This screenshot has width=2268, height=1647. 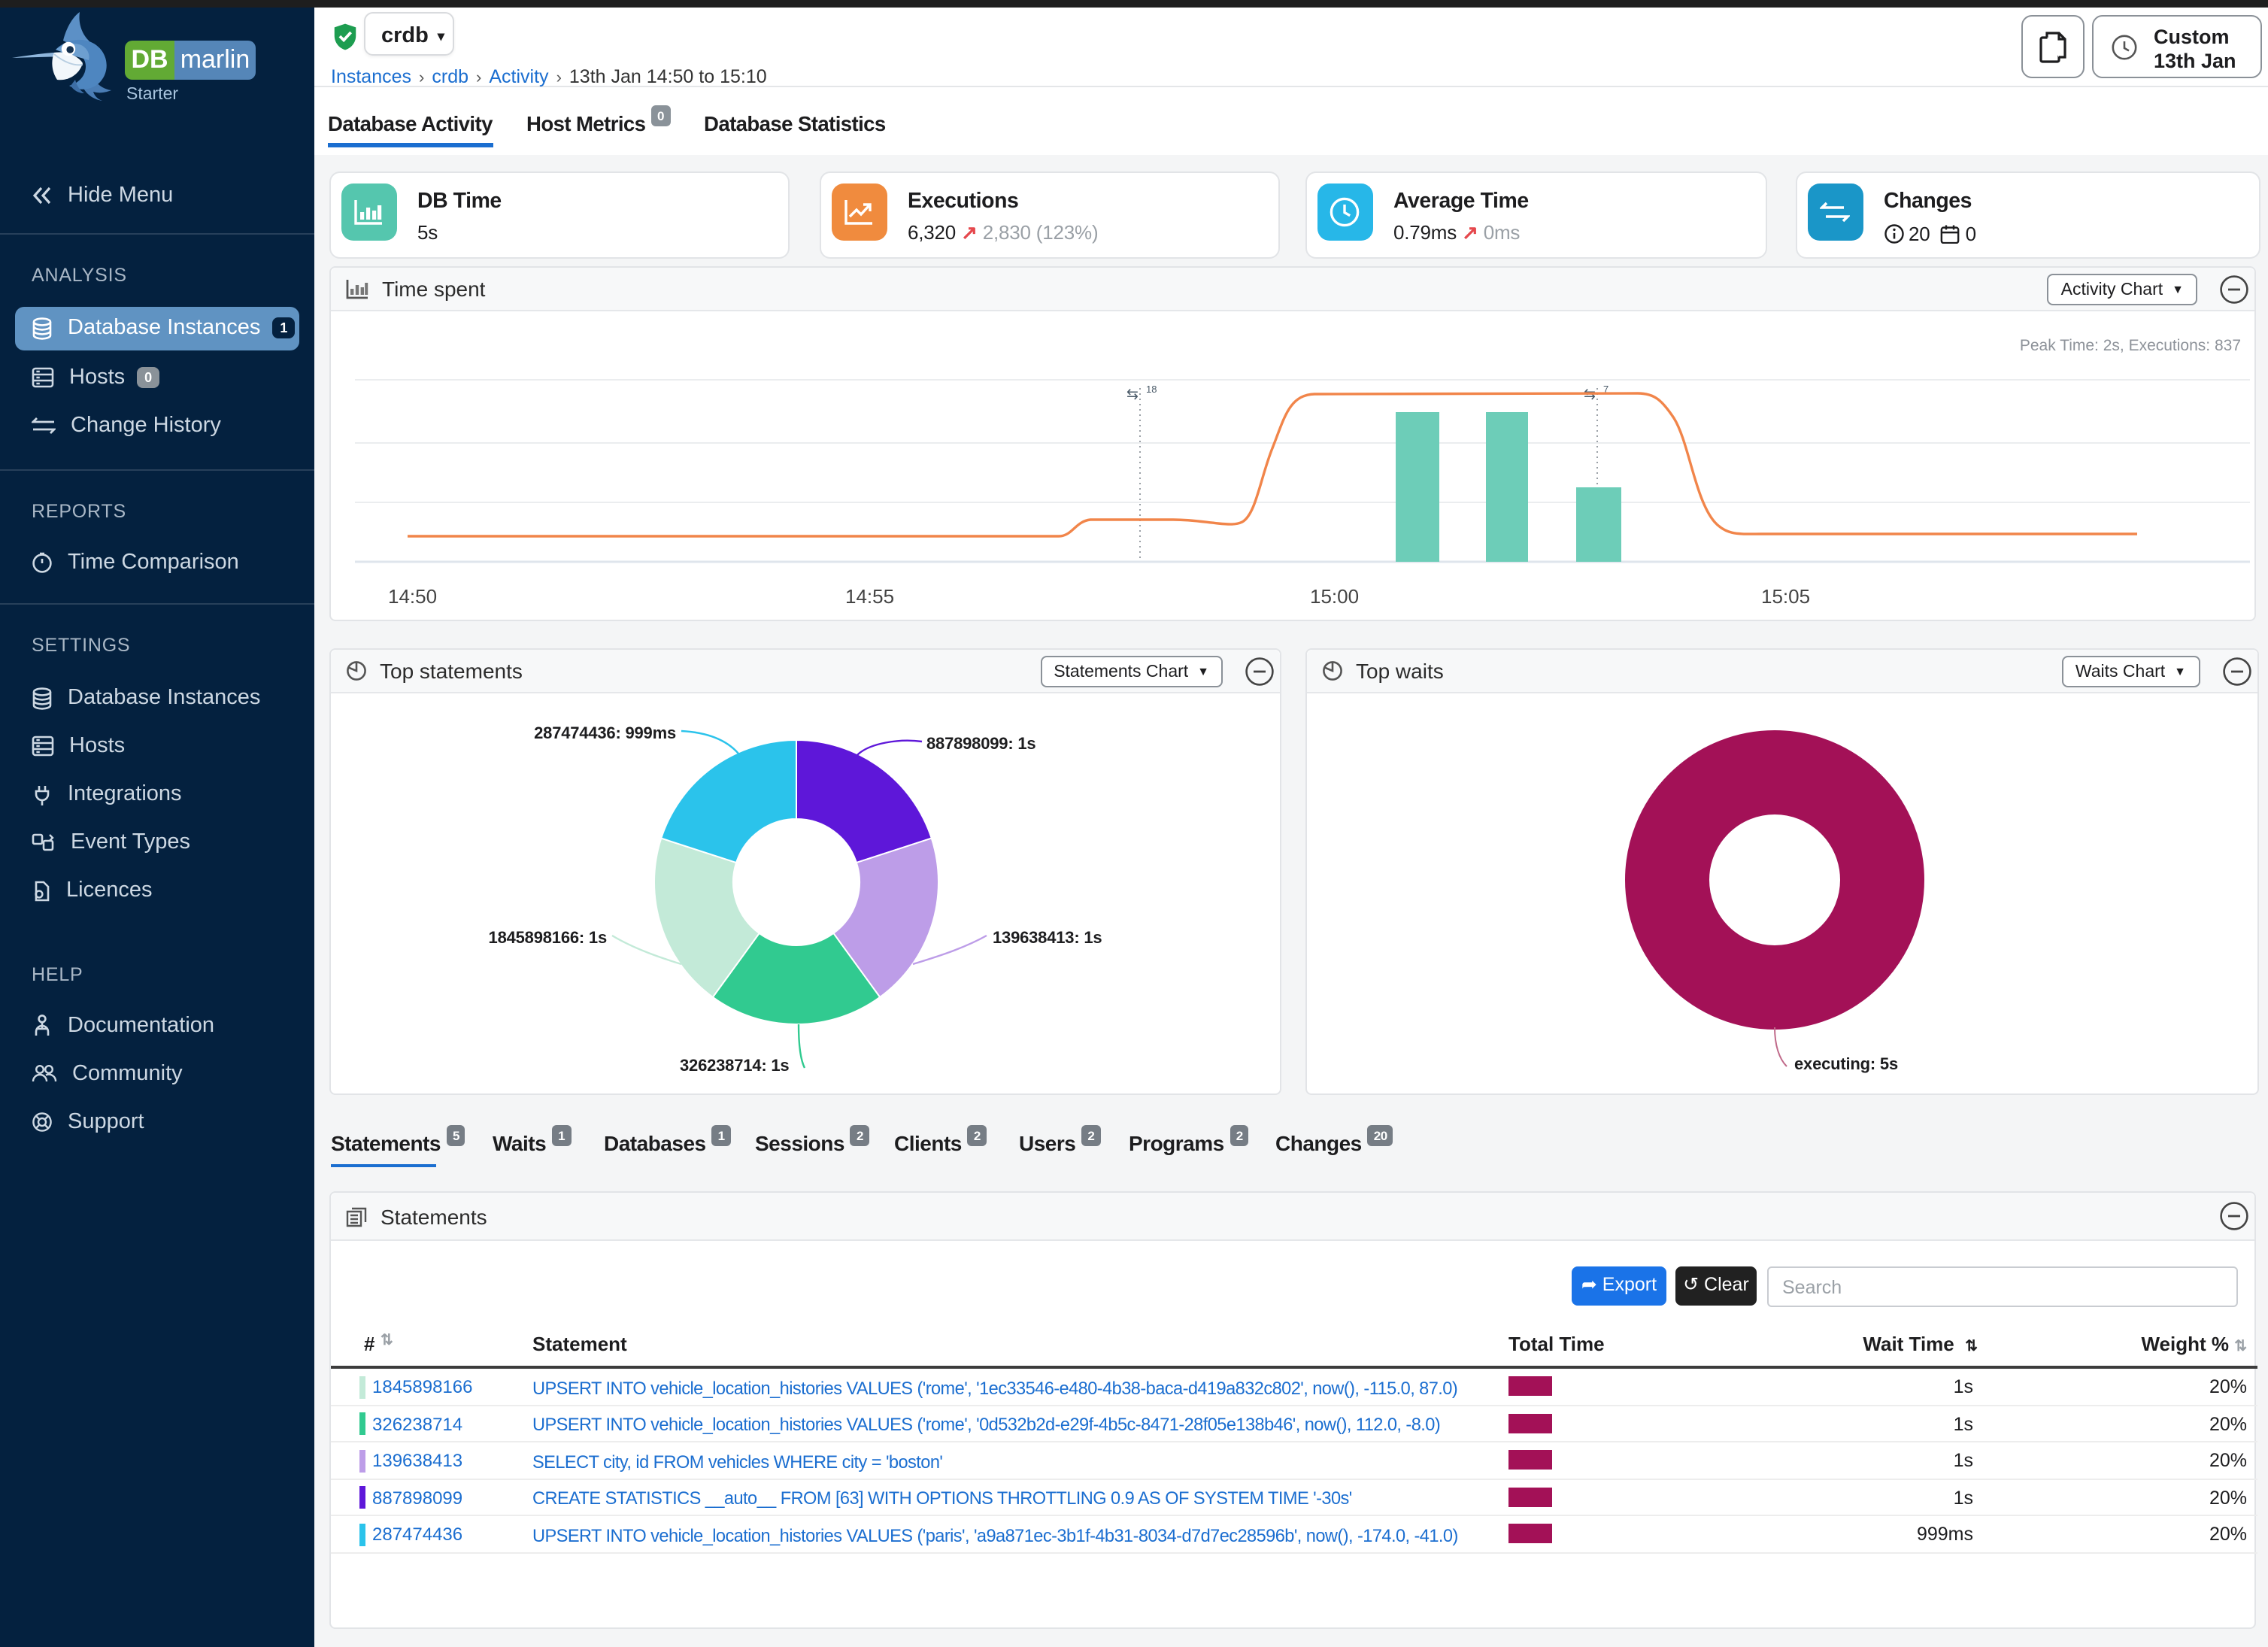 What do you see at coordinates (1334, 596) in the screenshot?
I see `svg-text: 15:00` at bounding box center [1334, 596].